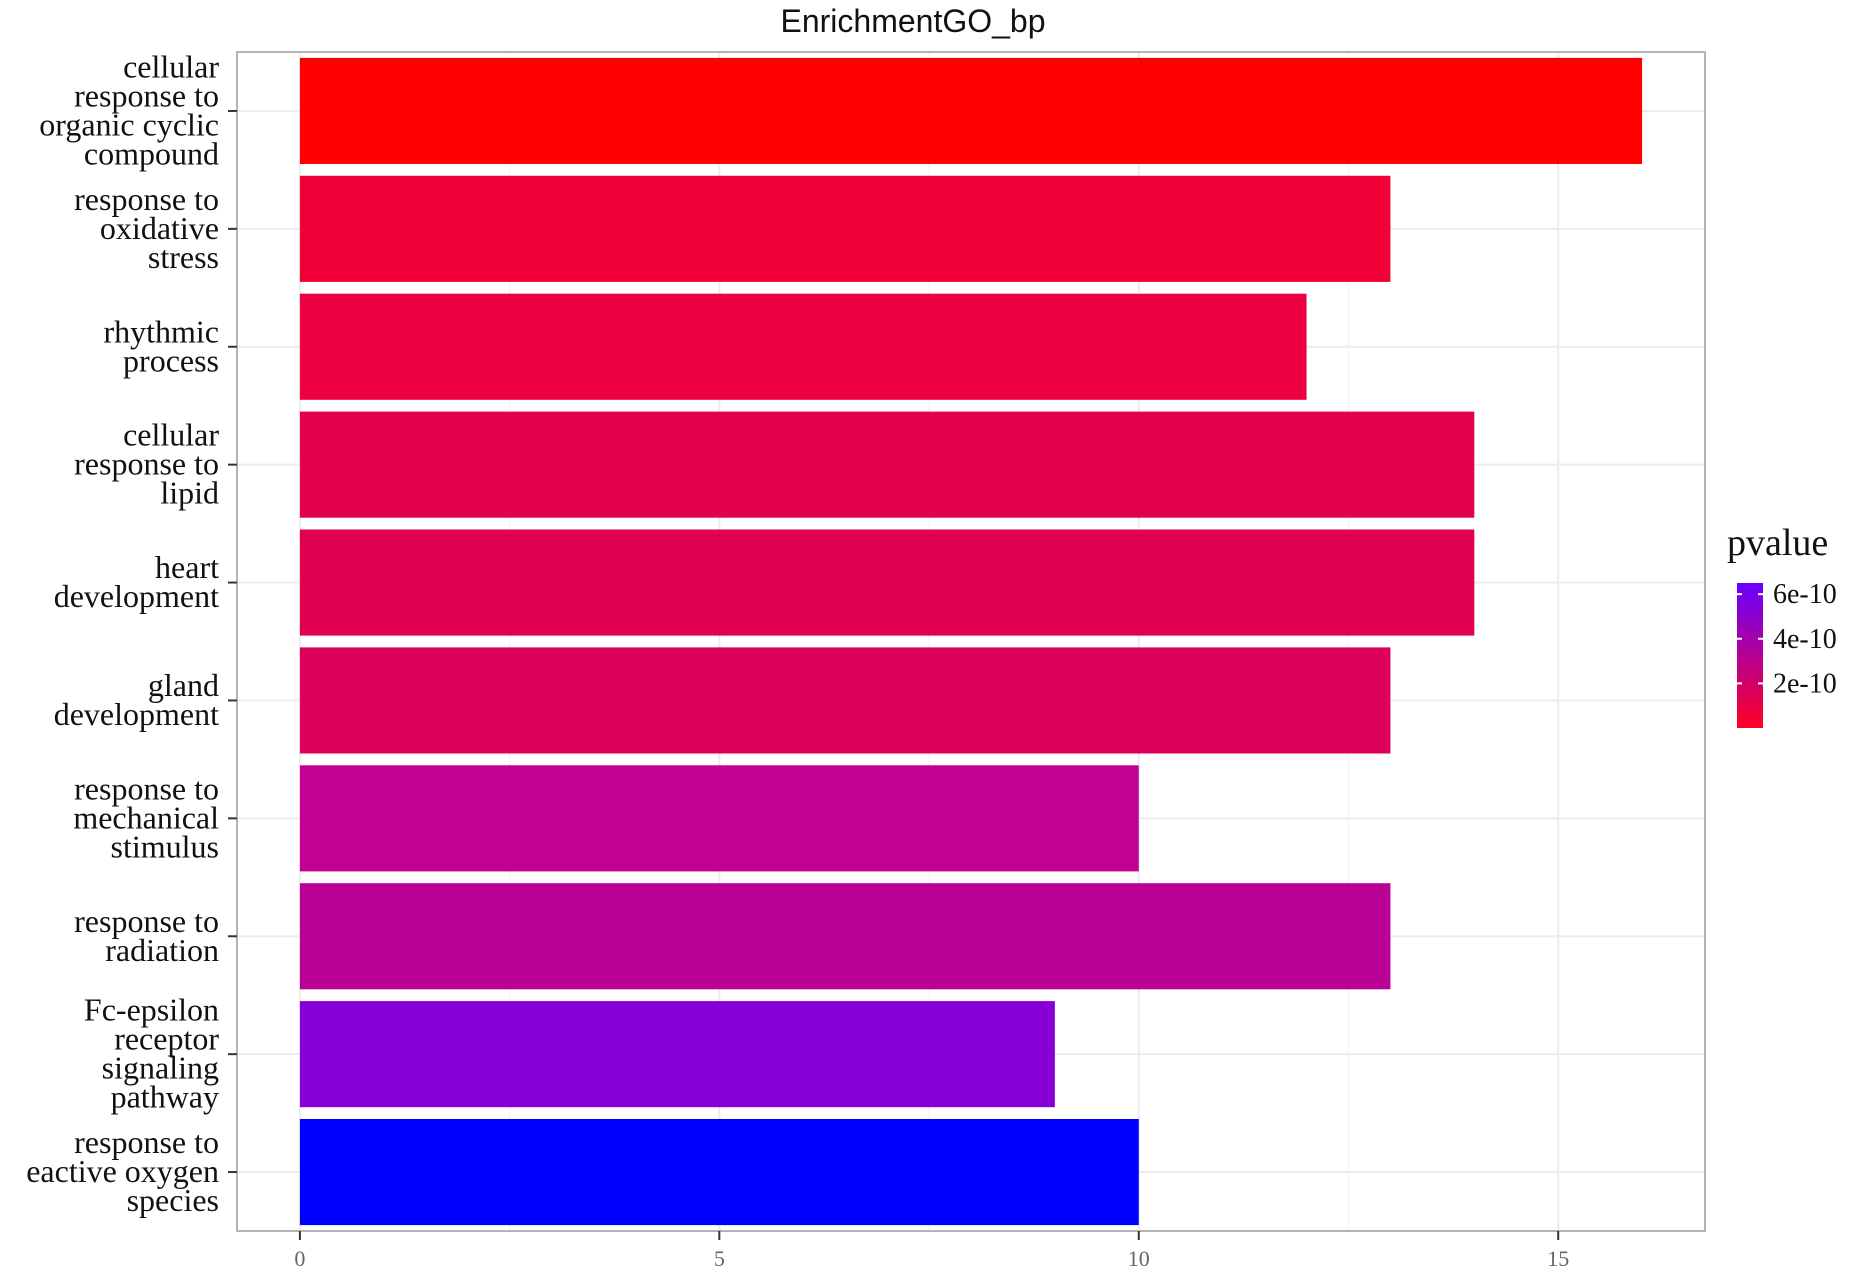  I want to click on x-tick-label: 5, so click(719, 1258).